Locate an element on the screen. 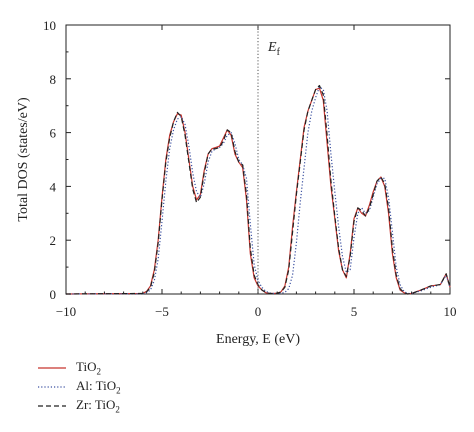 Image resolution: width=474 pixels, height=432 pixels. legend-entry-1: TiO2 is located at coordinates (79, 367).